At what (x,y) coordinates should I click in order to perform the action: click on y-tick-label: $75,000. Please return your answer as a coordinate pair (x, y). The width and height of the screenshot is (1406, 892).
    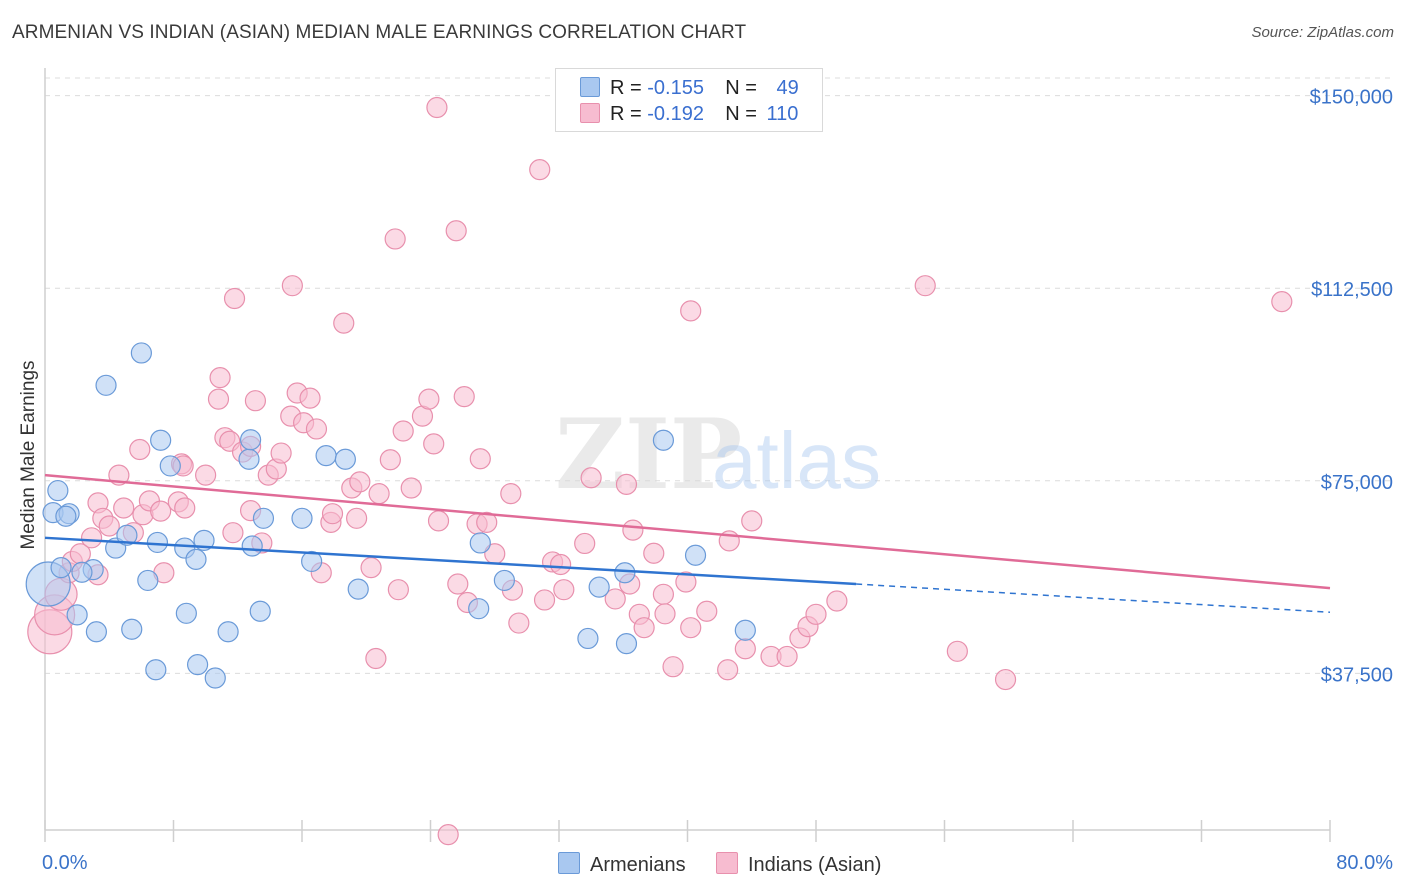
    Looking at the image, I should click on (1357, 483).